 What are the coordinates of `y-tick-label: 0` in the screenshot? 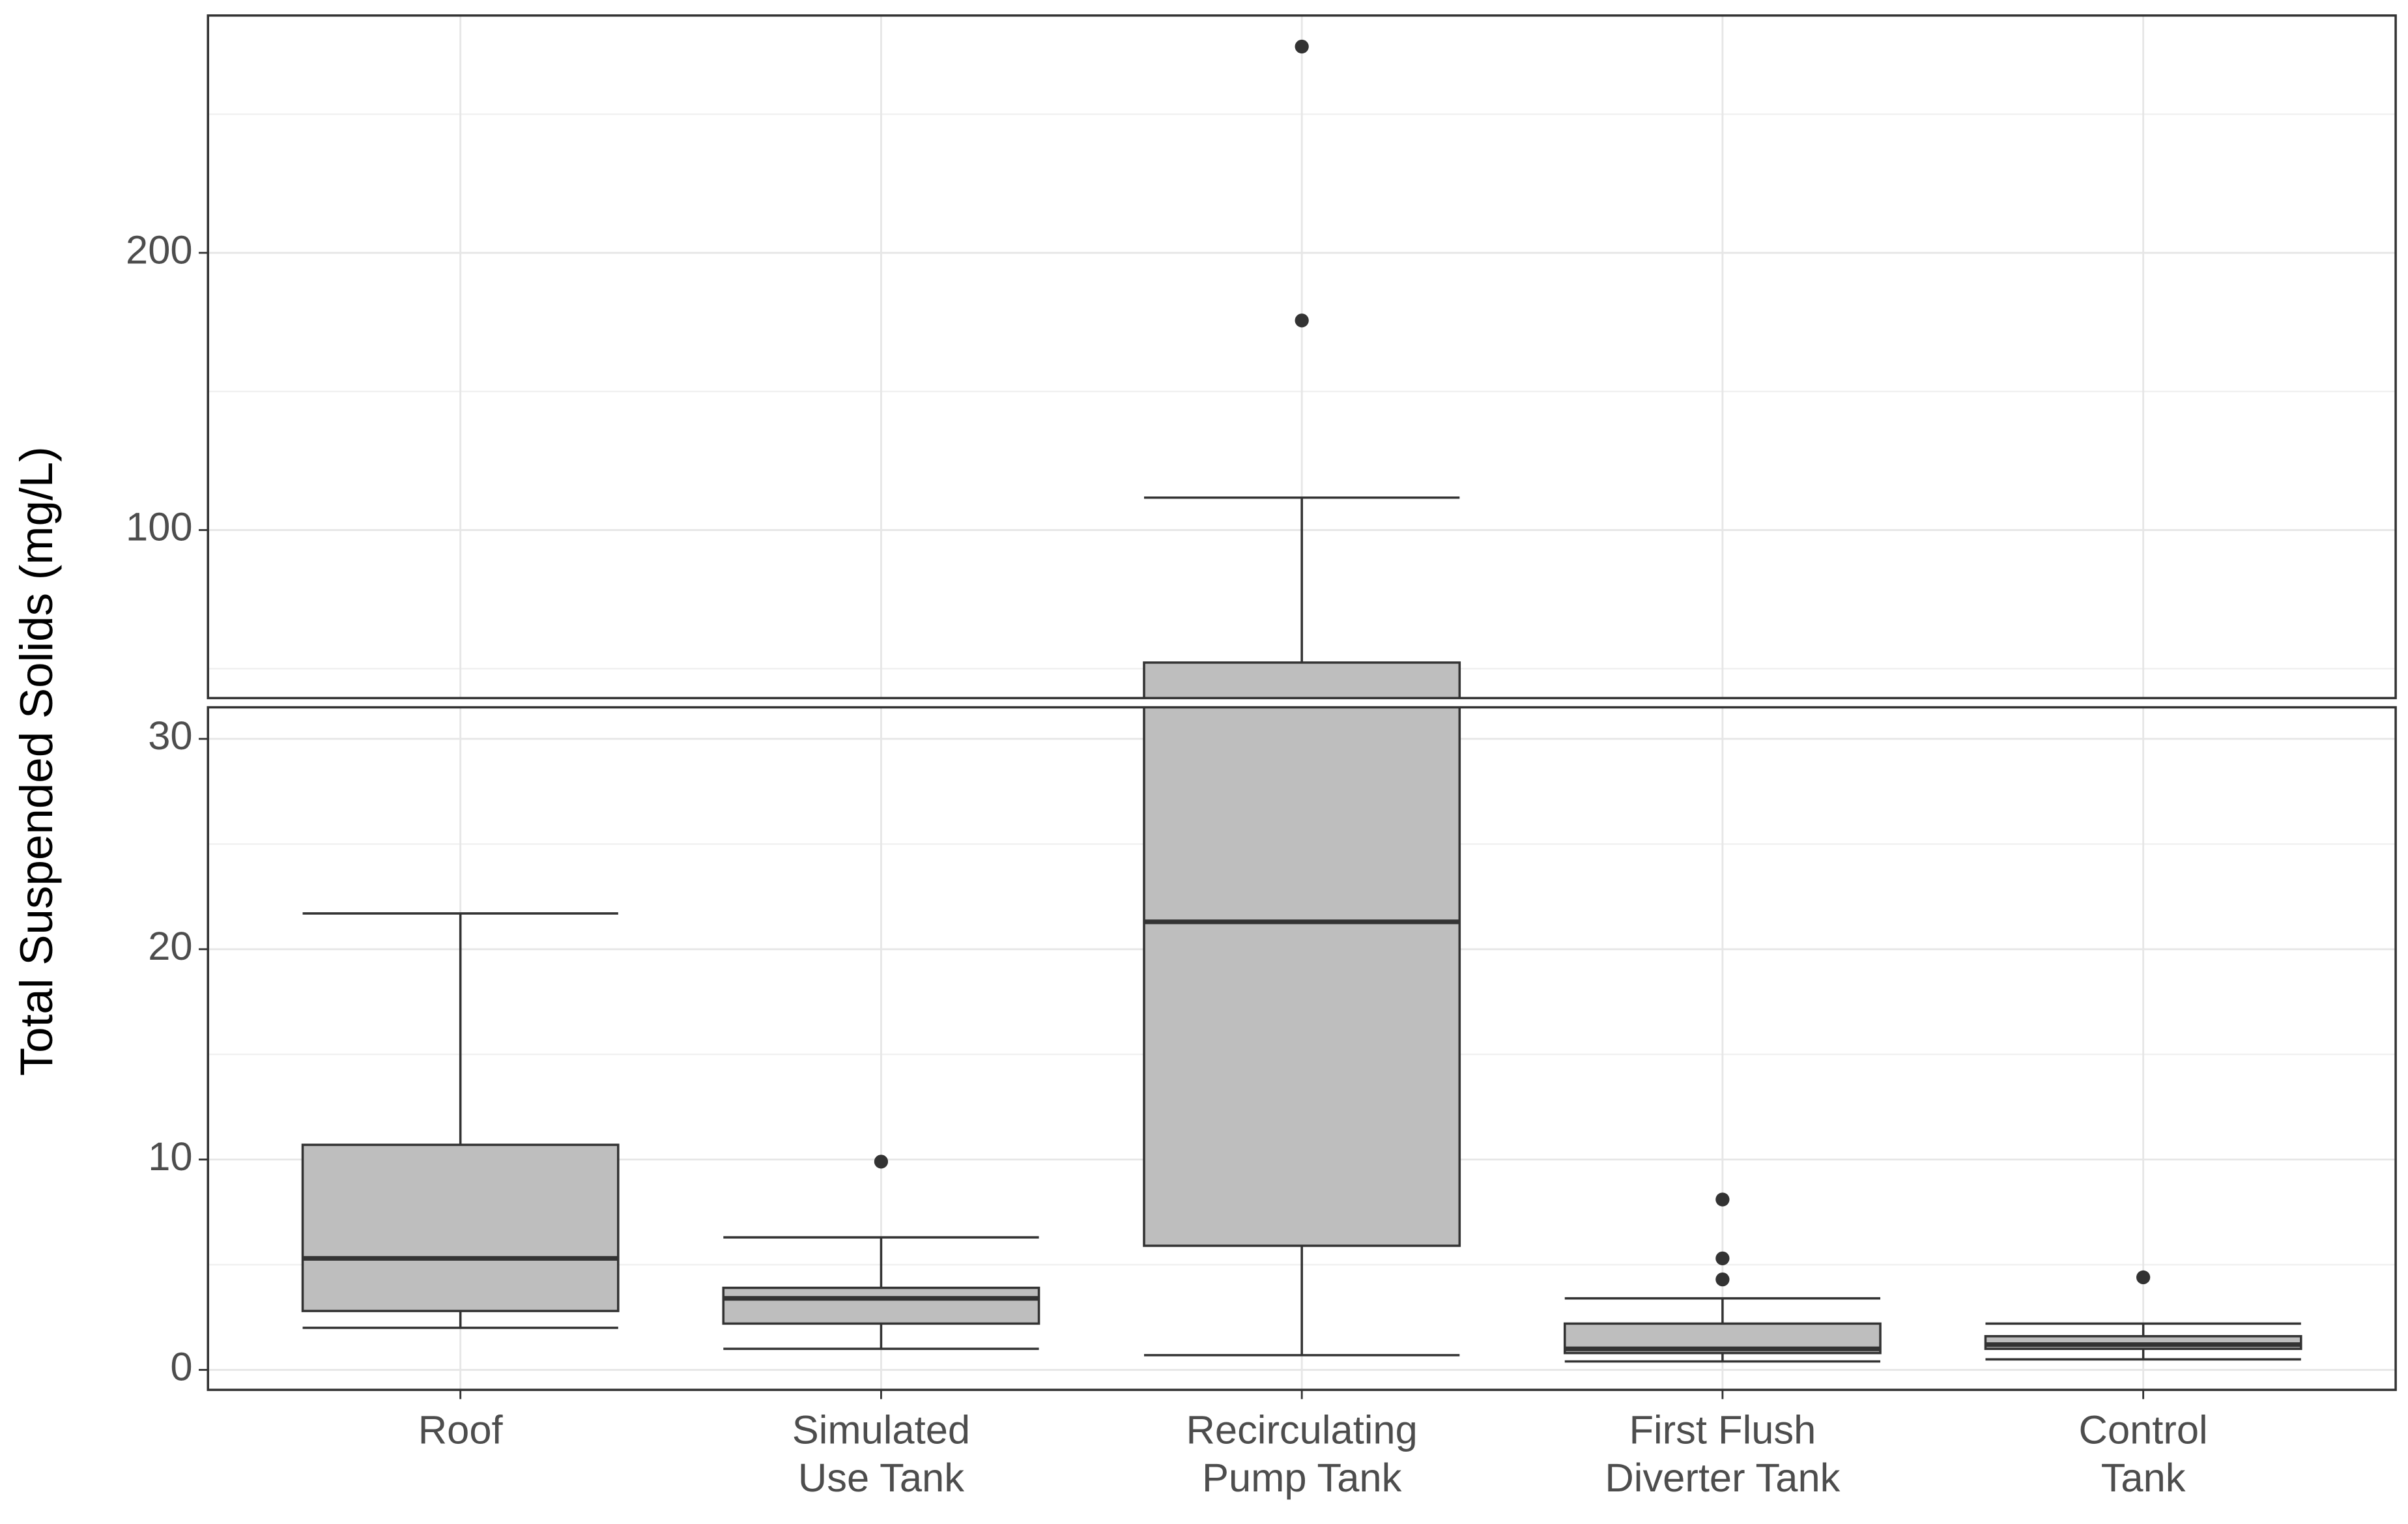 It's located at (181, 1368).